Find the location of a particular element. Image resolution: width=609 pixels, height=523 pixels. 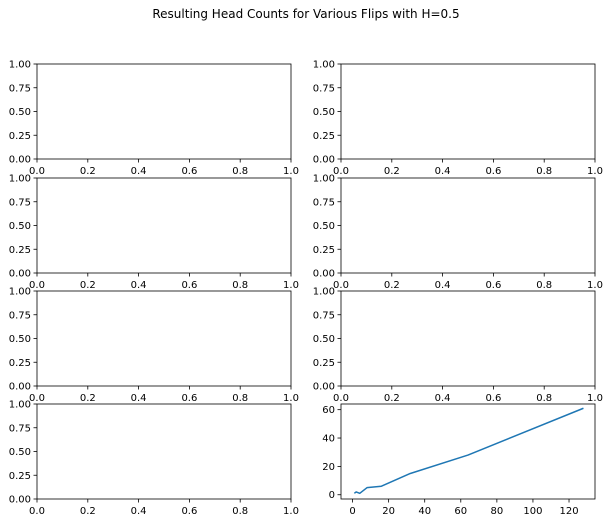

x-tick-label: 100 is located at coordinates (532, 511).